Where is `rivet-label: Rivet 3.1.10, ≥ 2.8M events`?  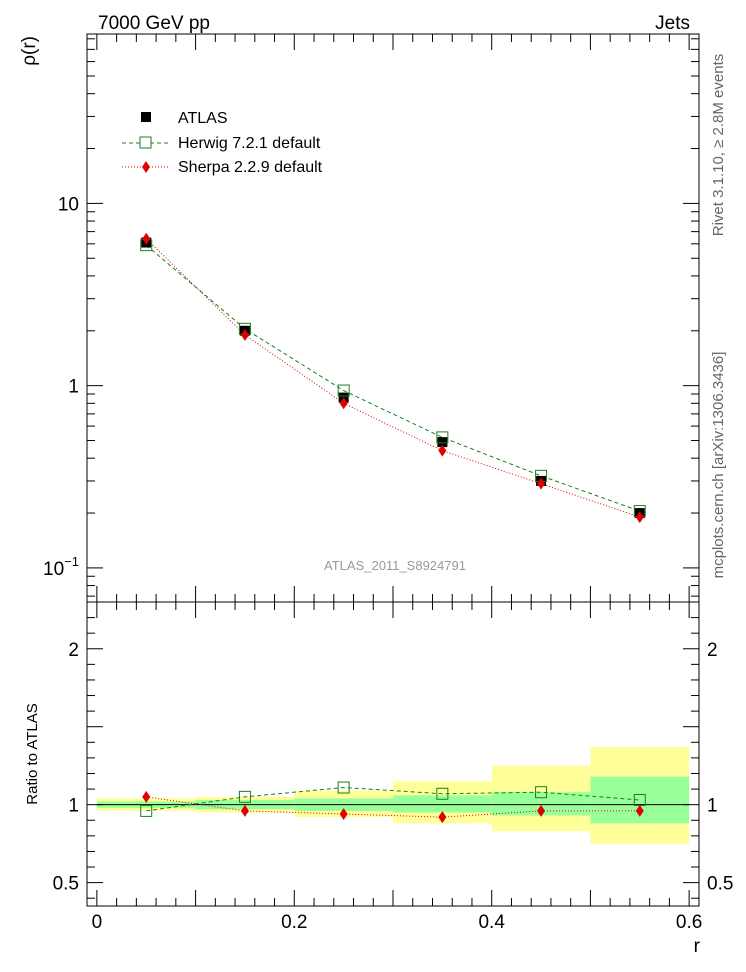
rivet-label: Rivet 3.1.10, ≥ 2.8M events is located at coordinates (718, 145).